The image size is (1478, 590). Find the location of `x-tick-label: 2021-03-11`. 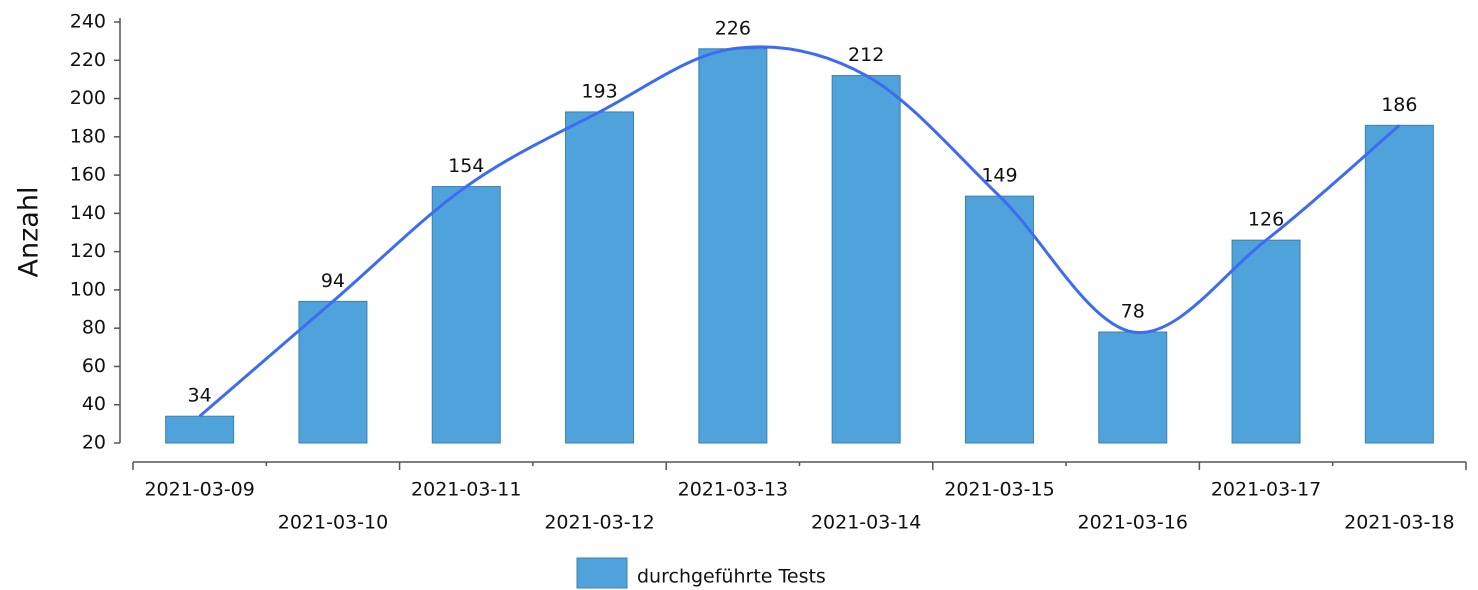

x-tick-label: 2021-03-11 is located at coordinates (466, 490).